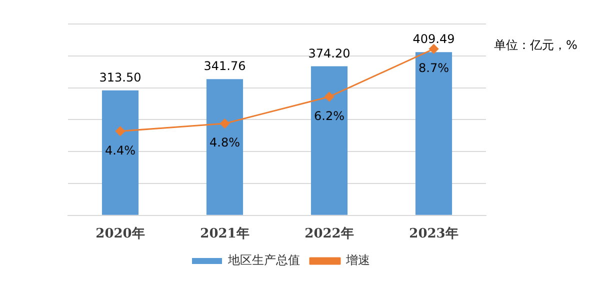 The image size is (597, 285). What do you see at coordinates (225, 143) in the screenshot?
I see `data-label: 4.8%` at bounding box center [225, 143].